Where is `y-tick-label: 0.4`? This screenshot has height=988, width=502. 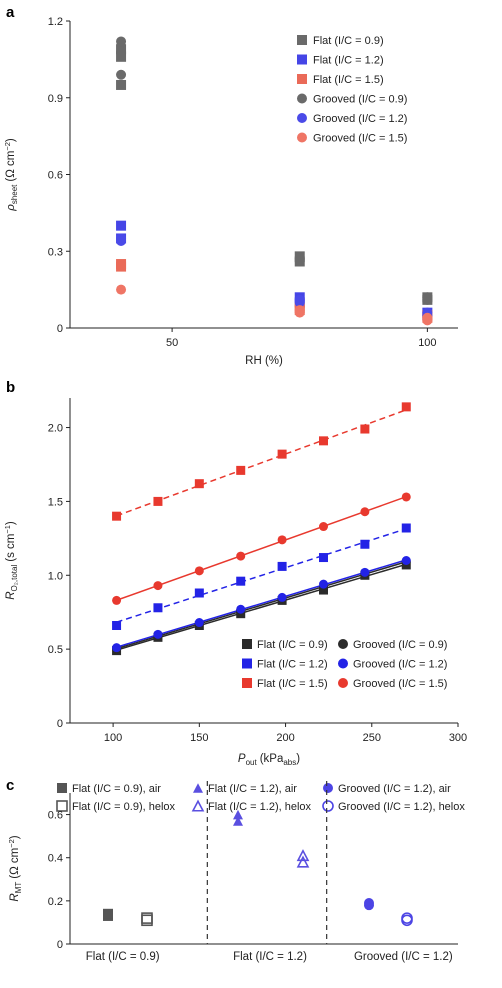
y-tick-label: 0.4 is located at coordinates (55, 859).